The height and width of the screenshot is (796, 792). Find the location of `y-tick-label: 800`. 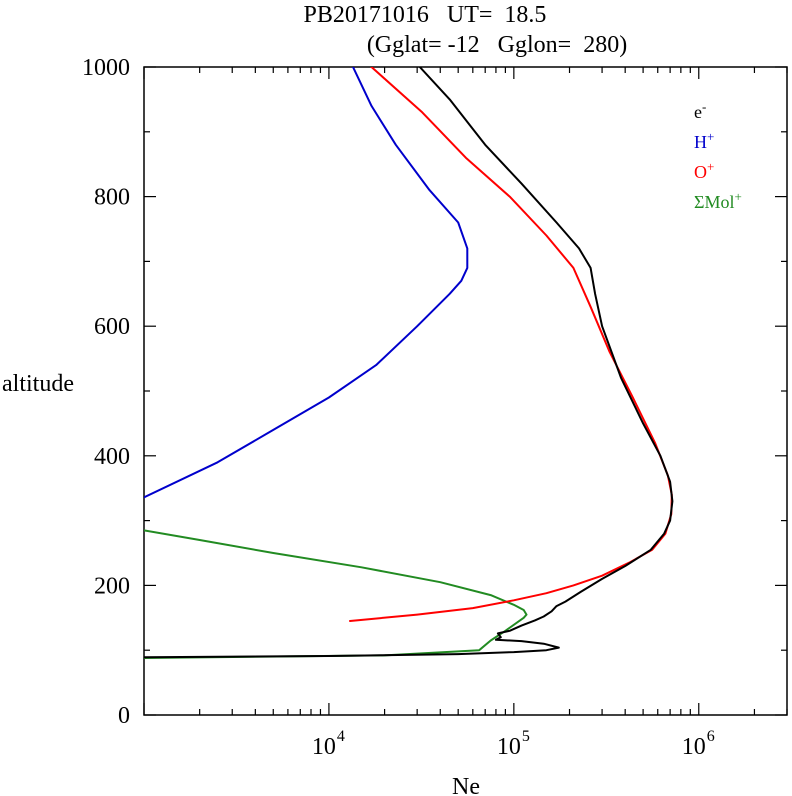

y-tick-label: 800 is located at coordinates (112, 198).